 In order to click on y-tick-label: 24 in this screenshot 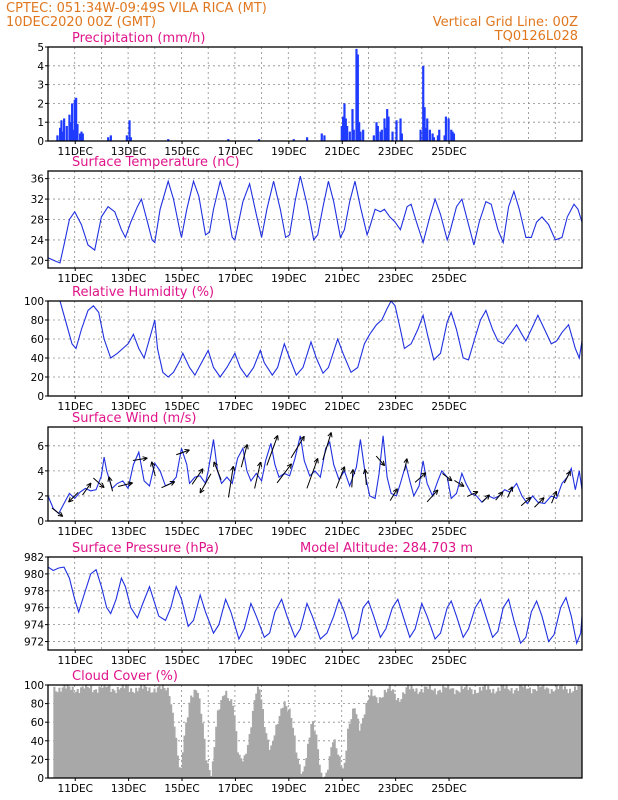, I will do `click(38, 241)`.